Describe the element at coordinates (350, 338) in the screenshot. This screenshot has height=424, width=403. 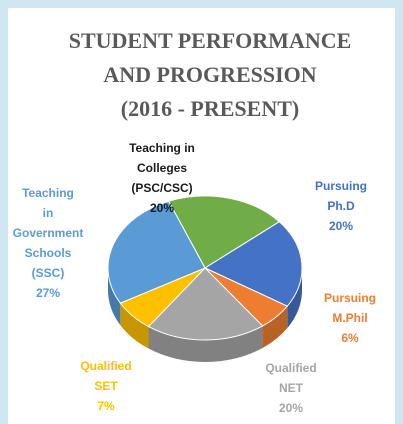
I see `data-value-label: 6%` at that location.